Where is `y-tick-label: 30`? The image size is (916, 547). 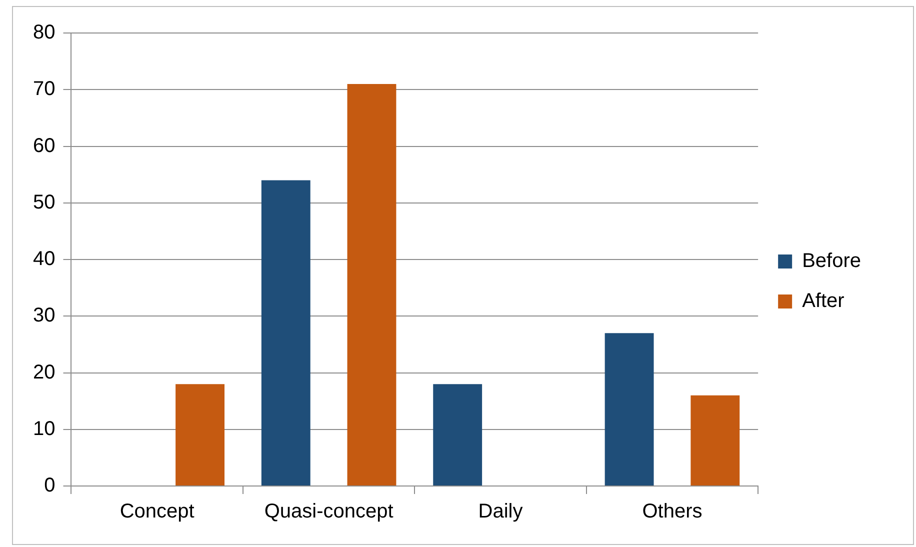 y-tick-label: 30 is located at coordinates (44, 315).